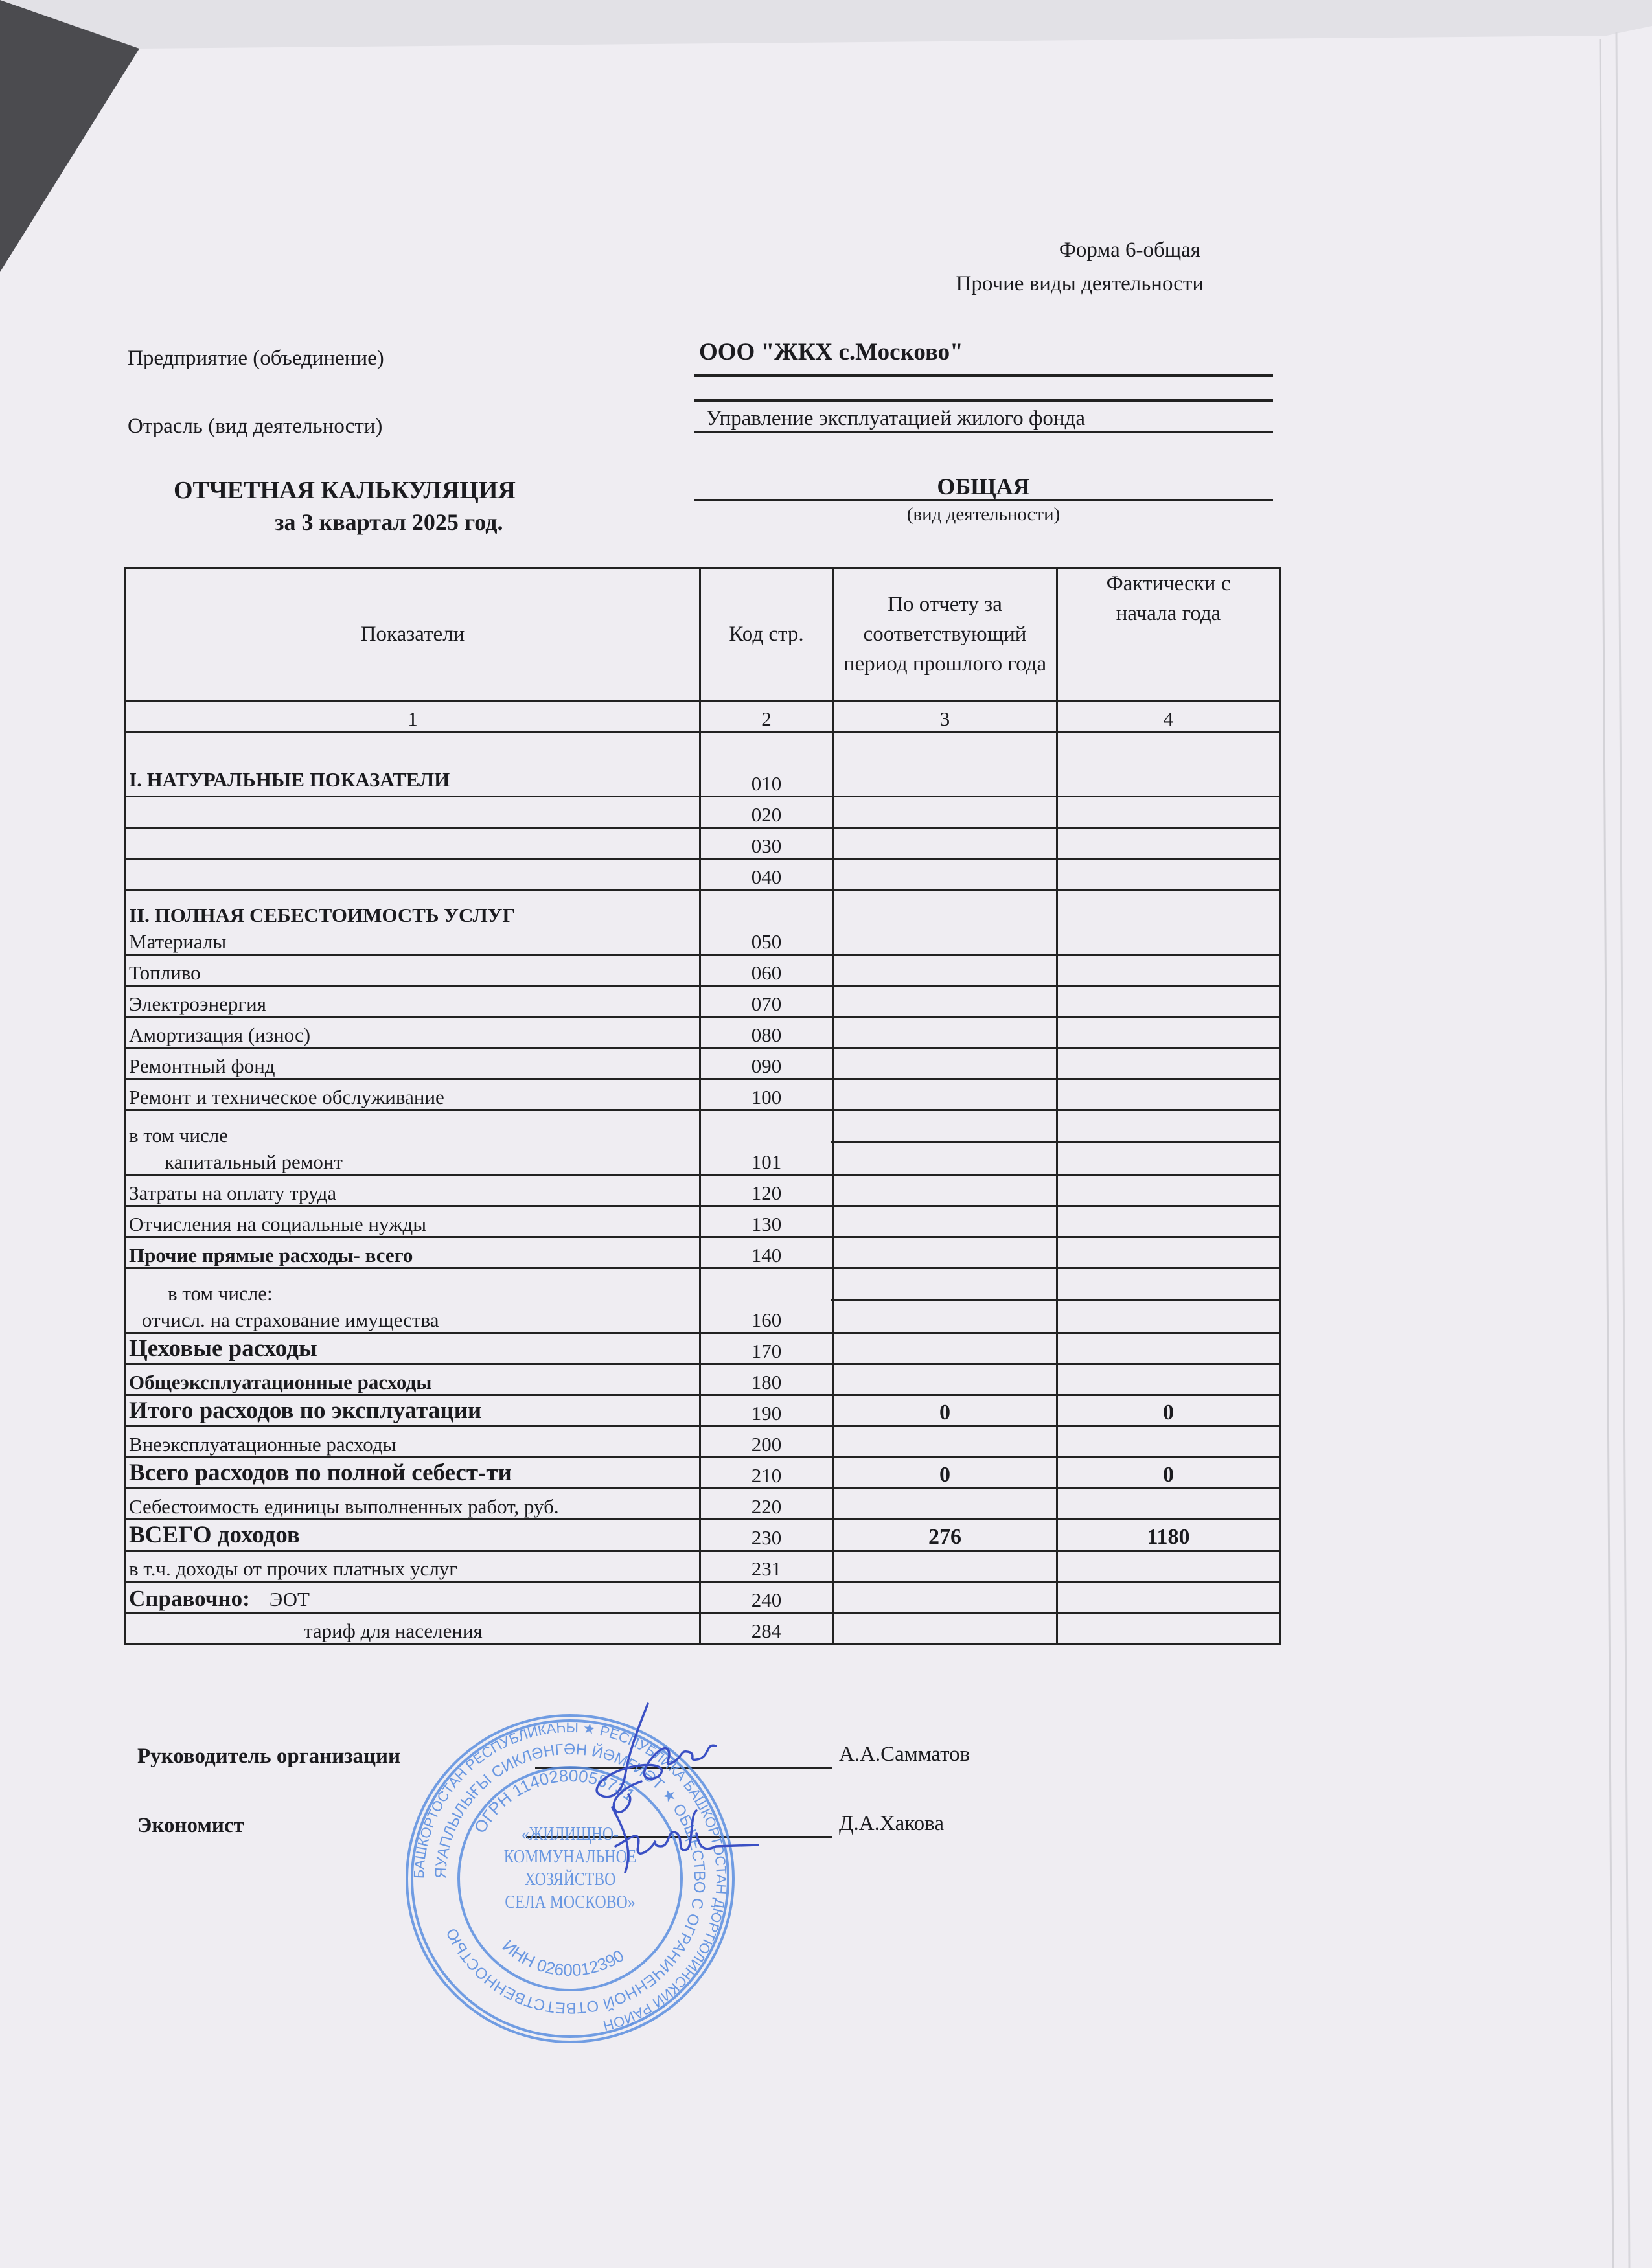 The width and height of the screenshot is (1652, 2268). I want to click on table-row: Цеховые расходы 170, so click(702, 1348).